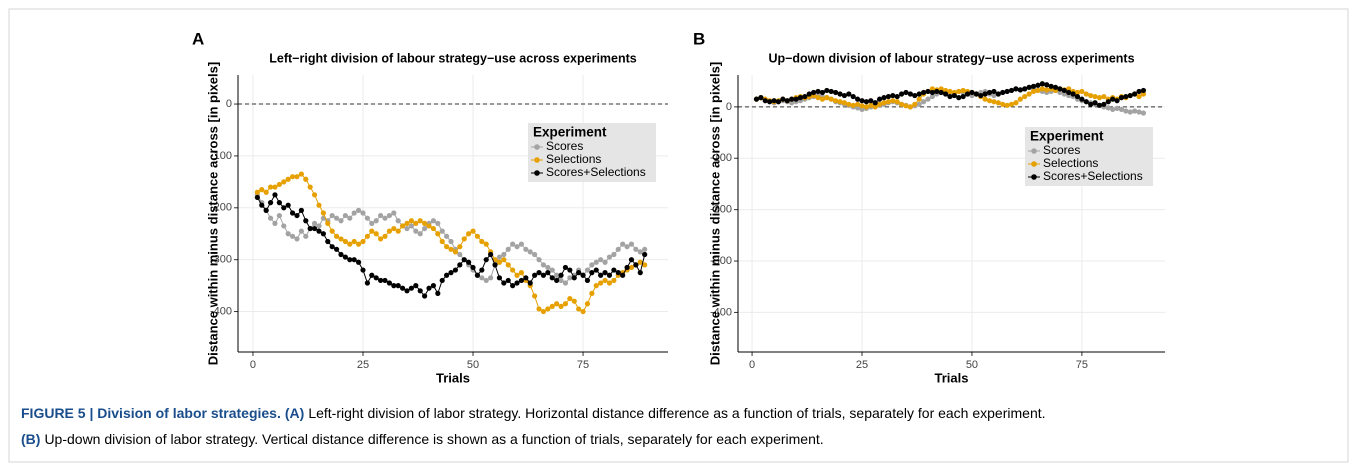  Describe the element at coordinates (453, 377) in the screenshot. I see `x-axis-label: Trials` at that location.